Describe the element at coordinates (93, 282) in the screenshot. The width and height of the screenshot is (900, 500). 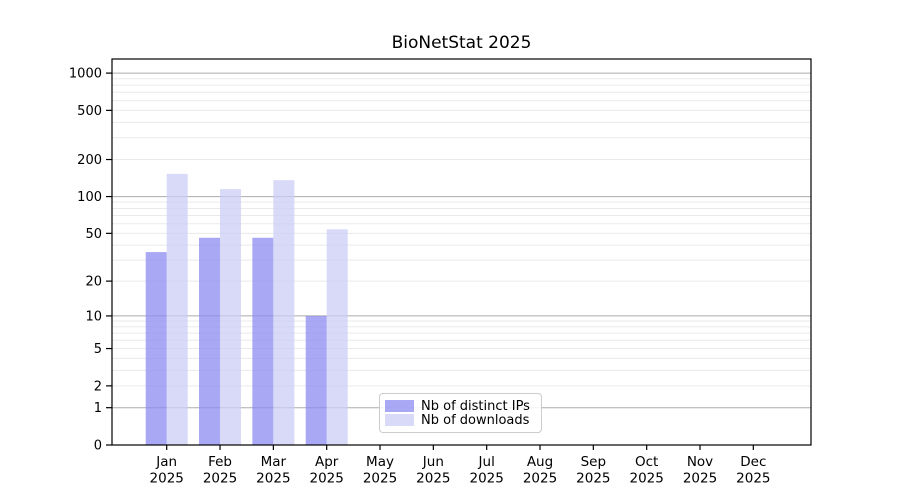
I see `y-axis-tick-label: 20` at that location.